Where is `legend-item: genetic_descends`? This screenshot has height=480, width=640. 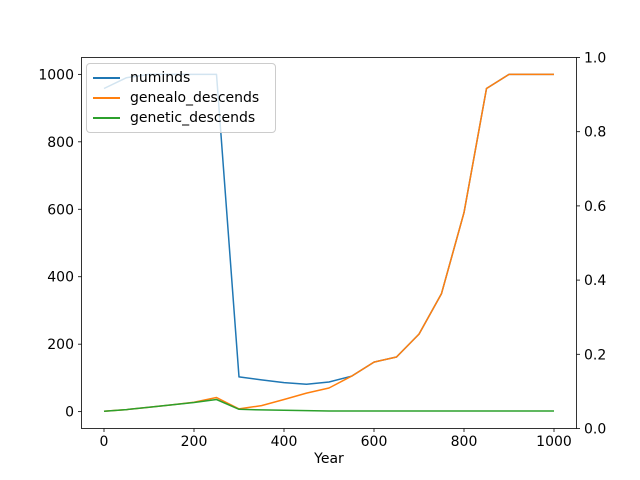
legend-item: genetic_descends is located at coordinates (181, 118).